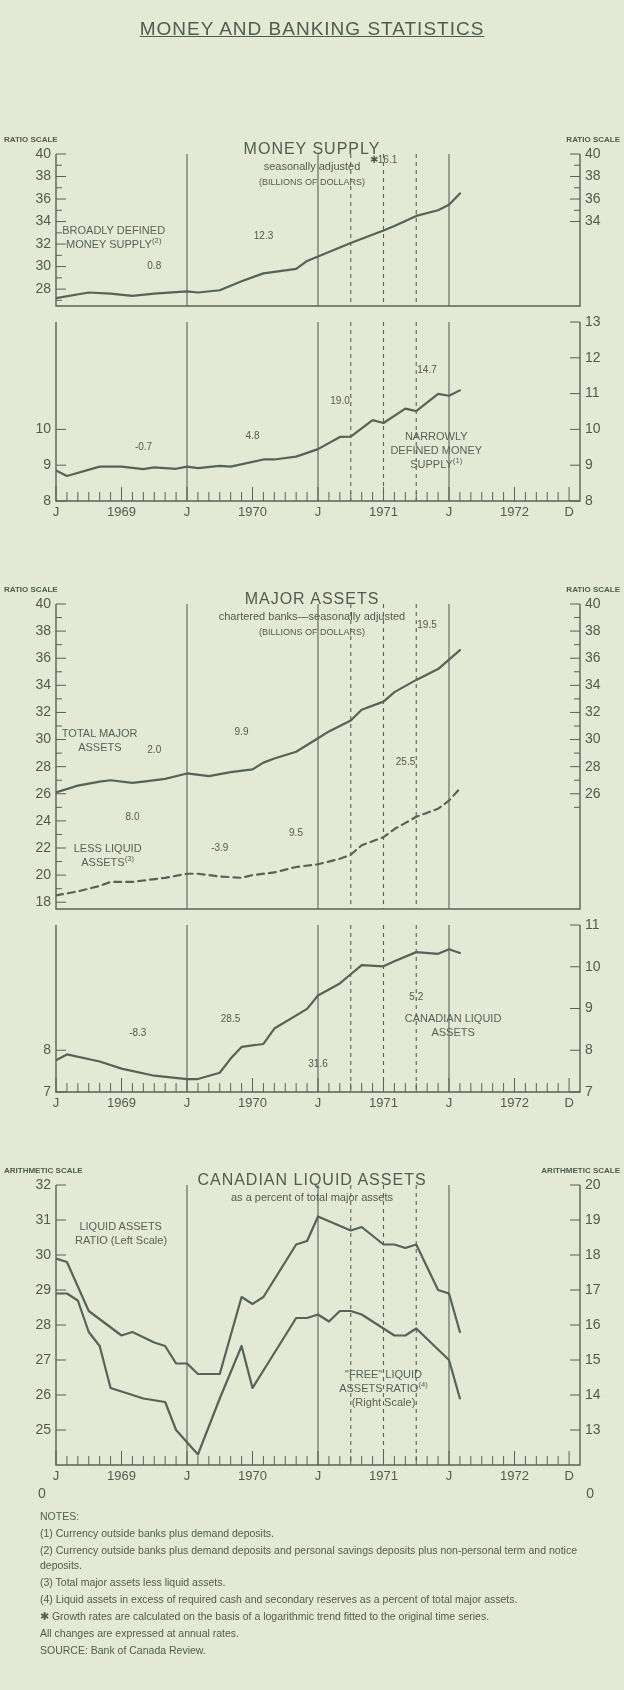  What do you see at coordinates (593, 1323) in the screenshot?
I see `y2-tick-label: 16` at bounding box center [593, 1323].